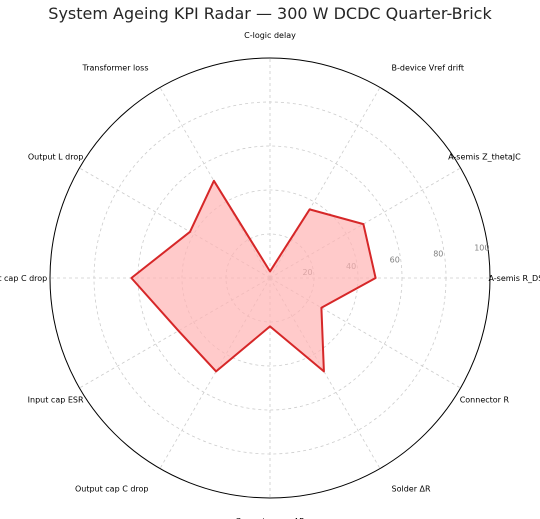 The image size is (540, 519). Describe the element at coordinates (514, 278) in the screenshot. I see `category-label: A-semis R_DS(on)` at that location.